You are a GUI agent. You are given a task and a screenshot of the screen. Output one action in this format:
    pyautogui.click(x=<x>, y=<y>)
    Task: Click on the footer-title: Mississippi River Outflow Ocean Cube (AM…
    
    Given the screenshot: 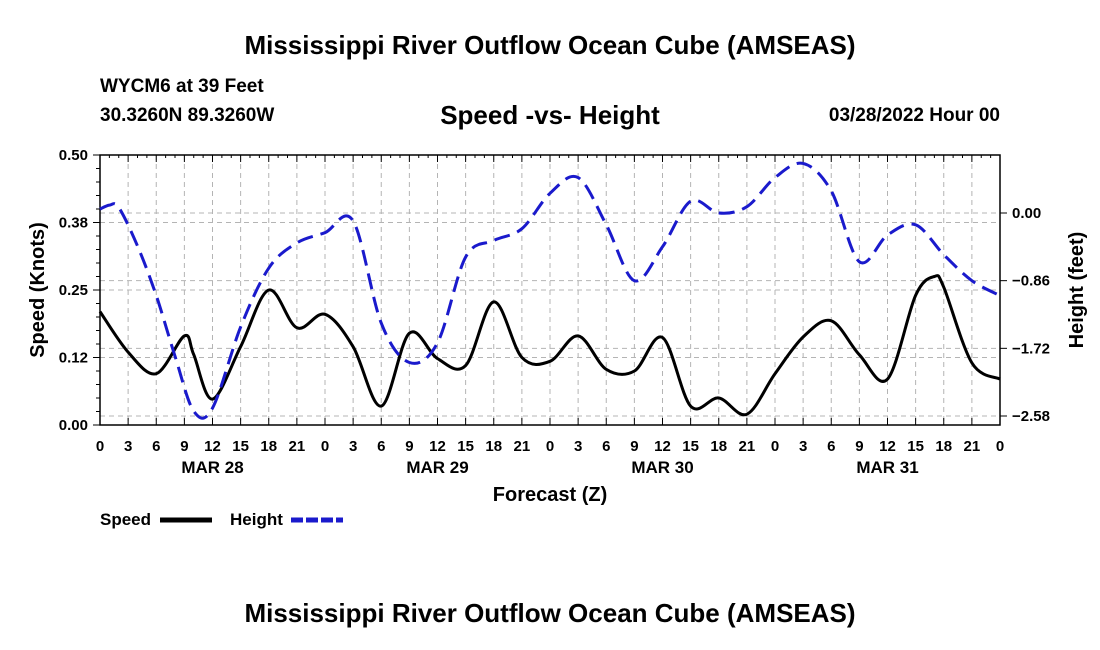 What is the action you would take?
    pyautogui.click(x=550, y=613)
    